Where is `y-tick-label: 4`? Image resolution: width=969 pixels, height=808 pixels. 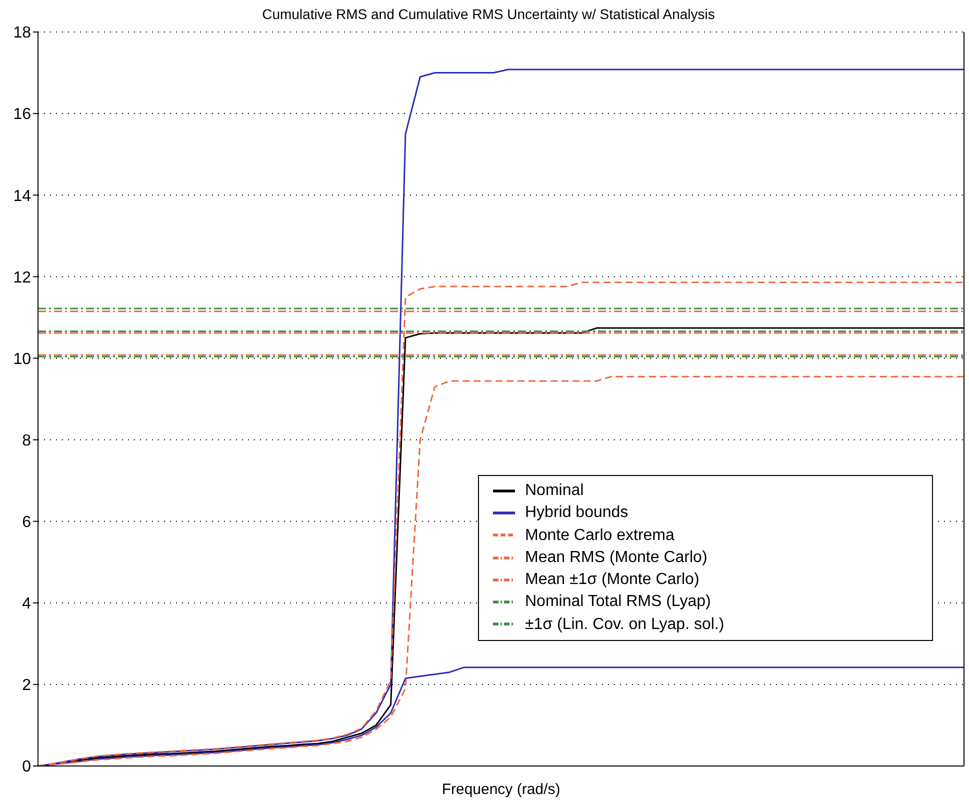
y-tick-label: 4 is located at coordinates (27, 604).